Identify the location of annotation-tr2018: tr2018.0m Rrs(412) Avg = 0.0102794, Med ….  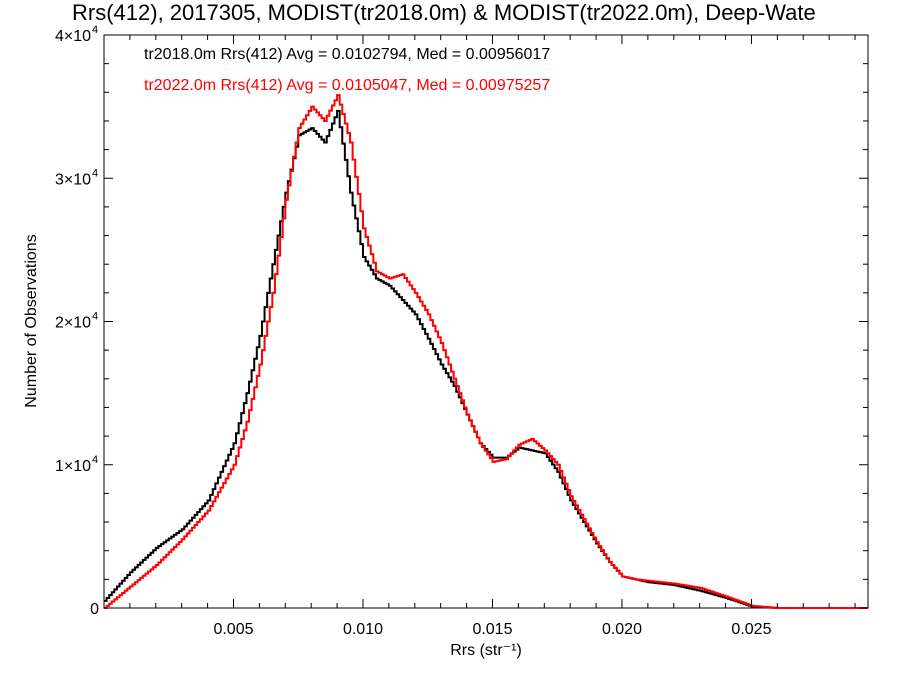
(347, 54).